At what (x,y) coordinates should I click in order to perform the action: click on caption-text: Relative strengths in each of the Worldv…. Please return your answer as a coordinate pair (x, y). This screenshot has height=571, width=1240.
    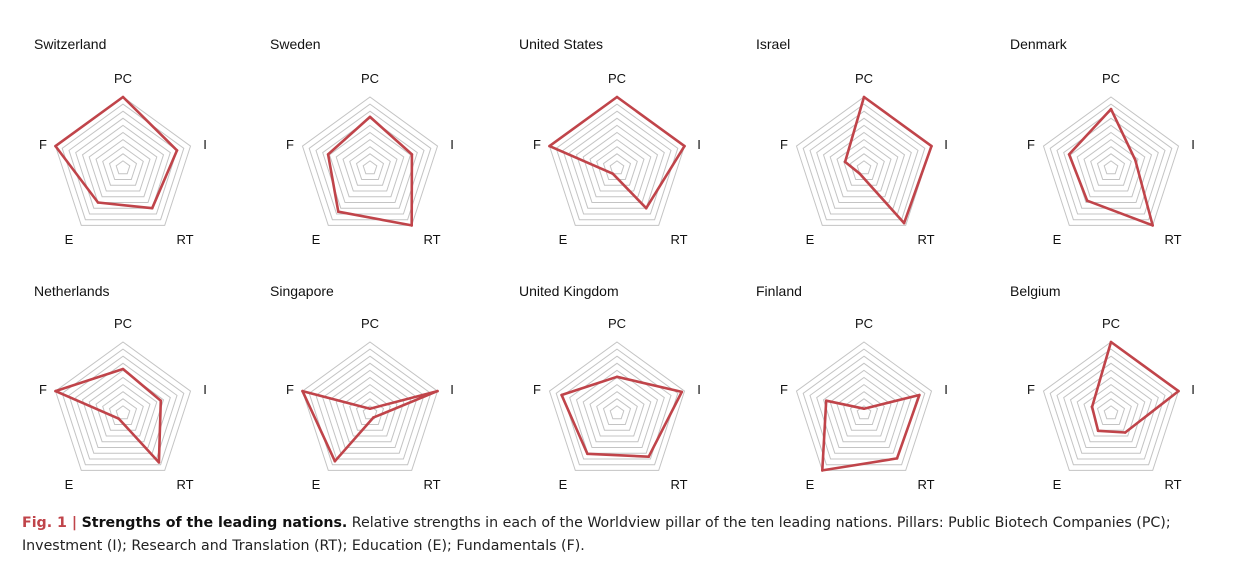
    Looking at the image, I should click on (596, 534).